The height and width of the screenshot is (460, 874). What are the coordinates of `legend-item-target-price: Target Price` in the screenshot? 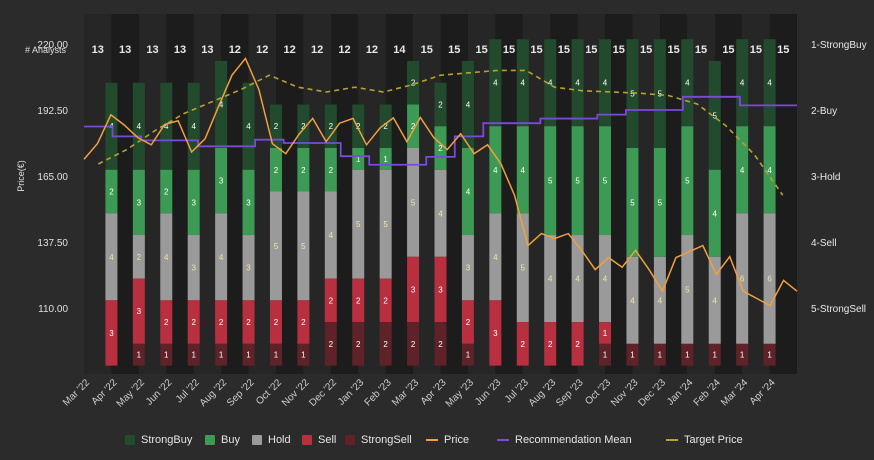 It's located at (704, 440).